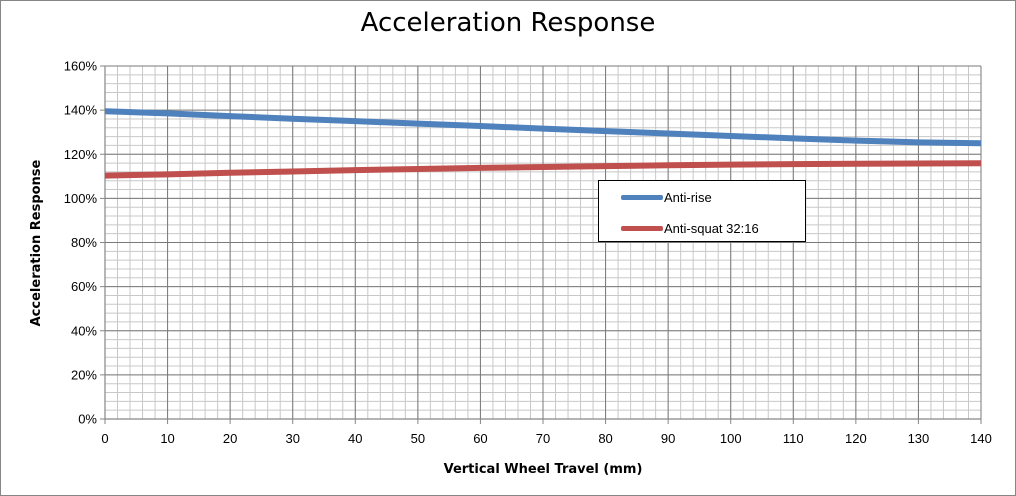 Image resolution: width=1016 pixels, height=496 pixels. Describe the element at coordinates (856, 438) in the screenshot. I see `x-tick-label: 120` at that location.